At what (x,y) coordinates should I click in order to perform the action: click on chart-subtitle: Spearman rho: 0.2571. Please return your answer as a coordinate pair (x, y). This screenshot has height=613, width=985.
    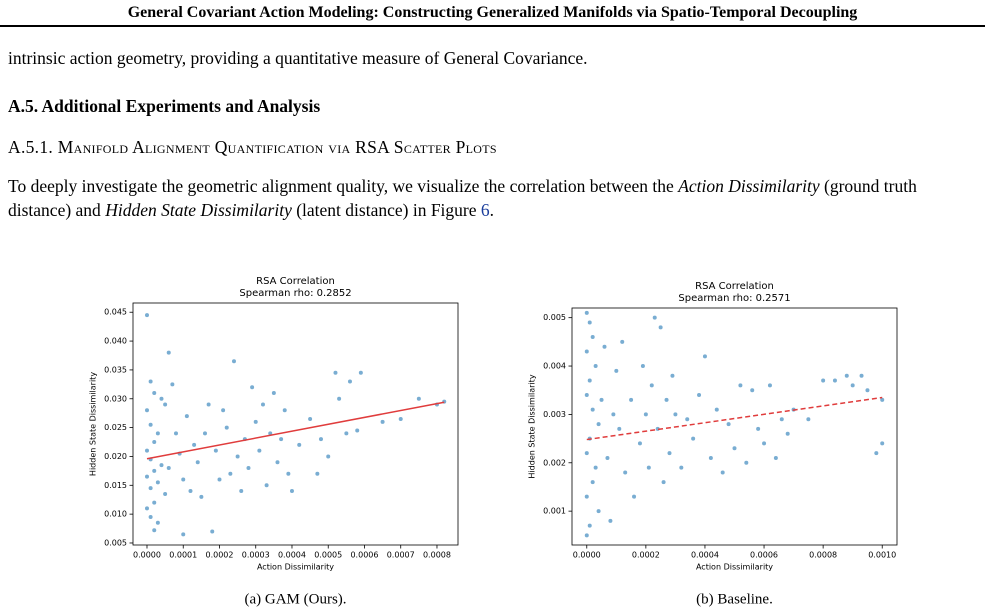
    Looking at the image, I should click on (734, 298).